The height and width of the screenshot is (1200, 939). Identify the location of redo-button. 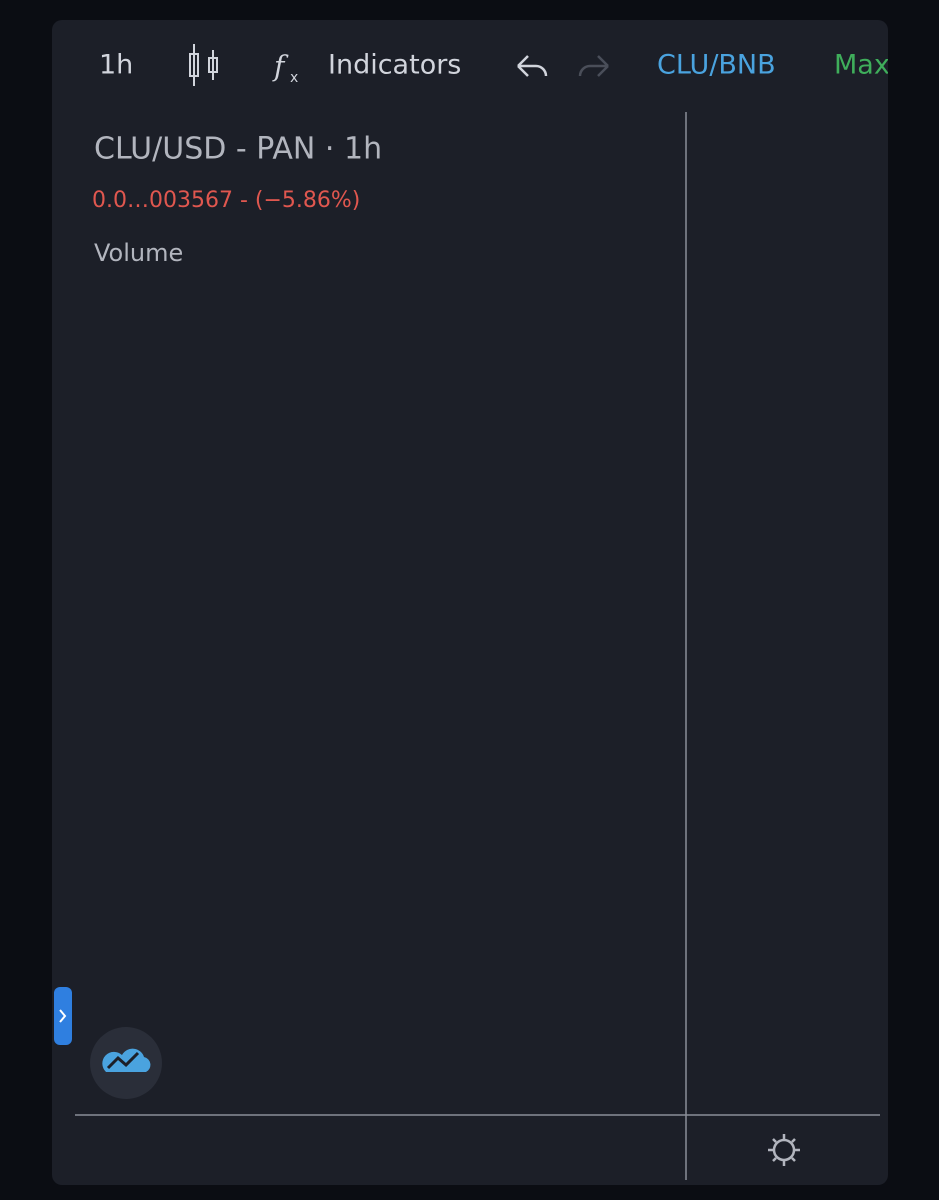
(593, 66).